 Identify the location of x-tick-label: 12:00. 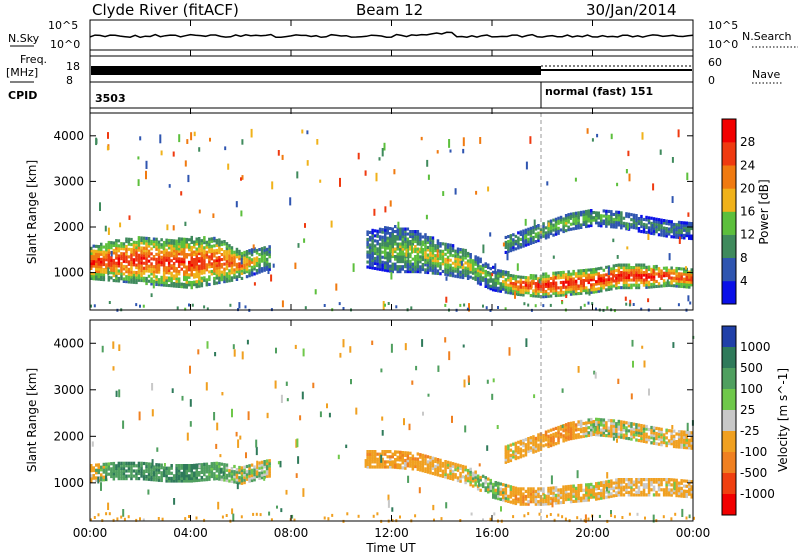
(391, 533).